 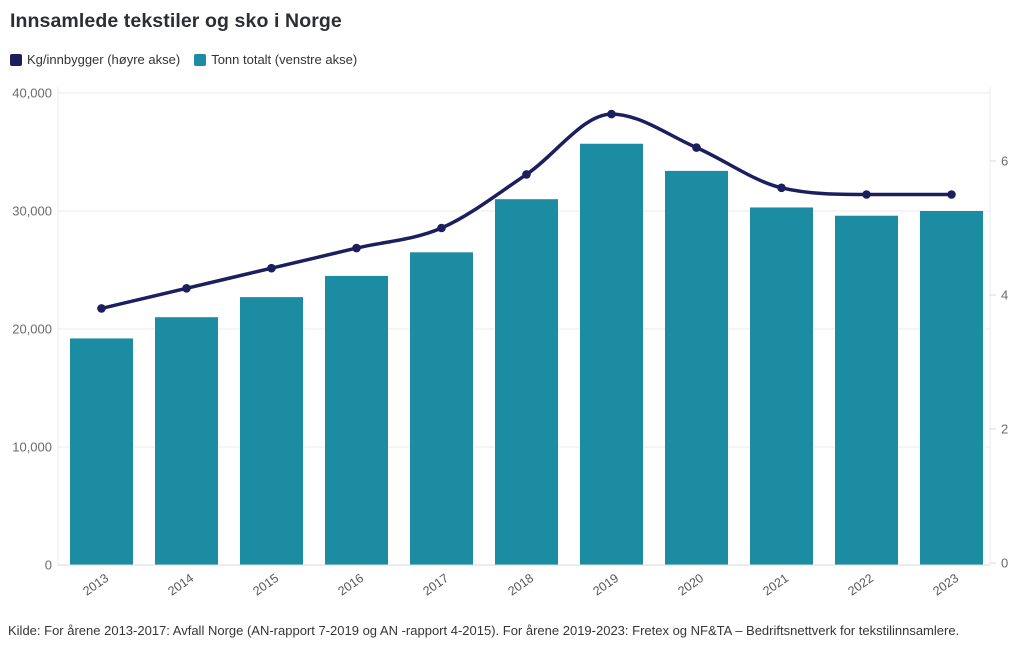 What do you see at coordinates (951, 388) in the screenshot?
I see `bar-2023` at bounding box center [951, 388].